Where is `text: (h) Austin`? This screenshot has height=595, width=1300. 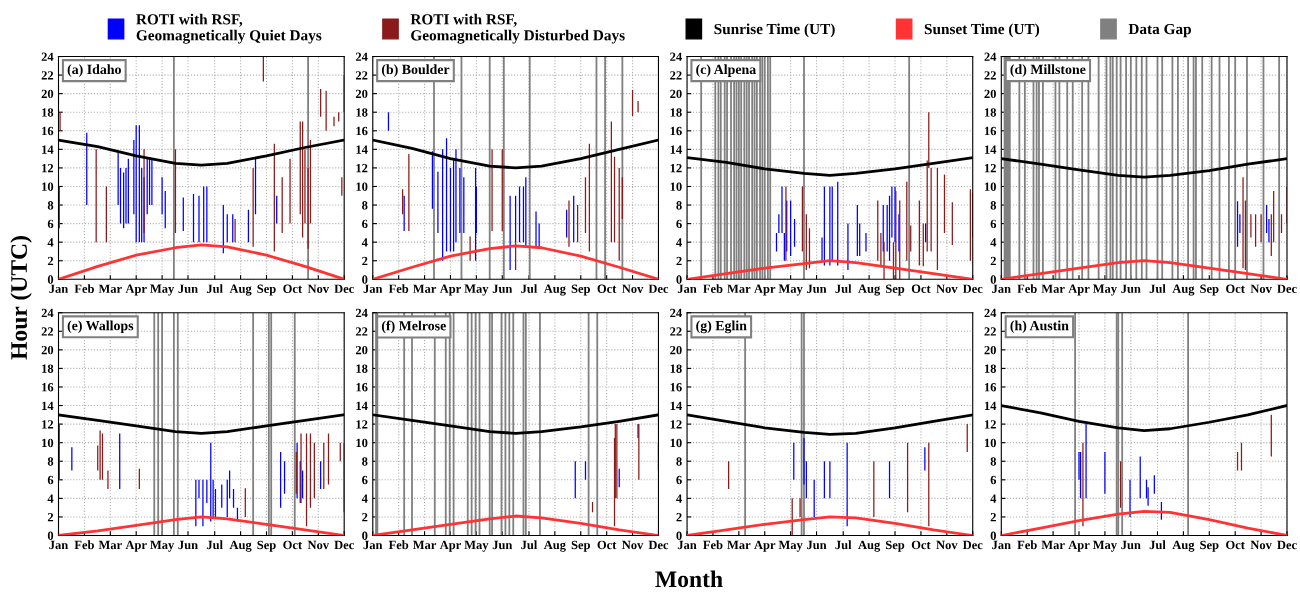 text: (h) Austin is located at coordinates (1039, 327).